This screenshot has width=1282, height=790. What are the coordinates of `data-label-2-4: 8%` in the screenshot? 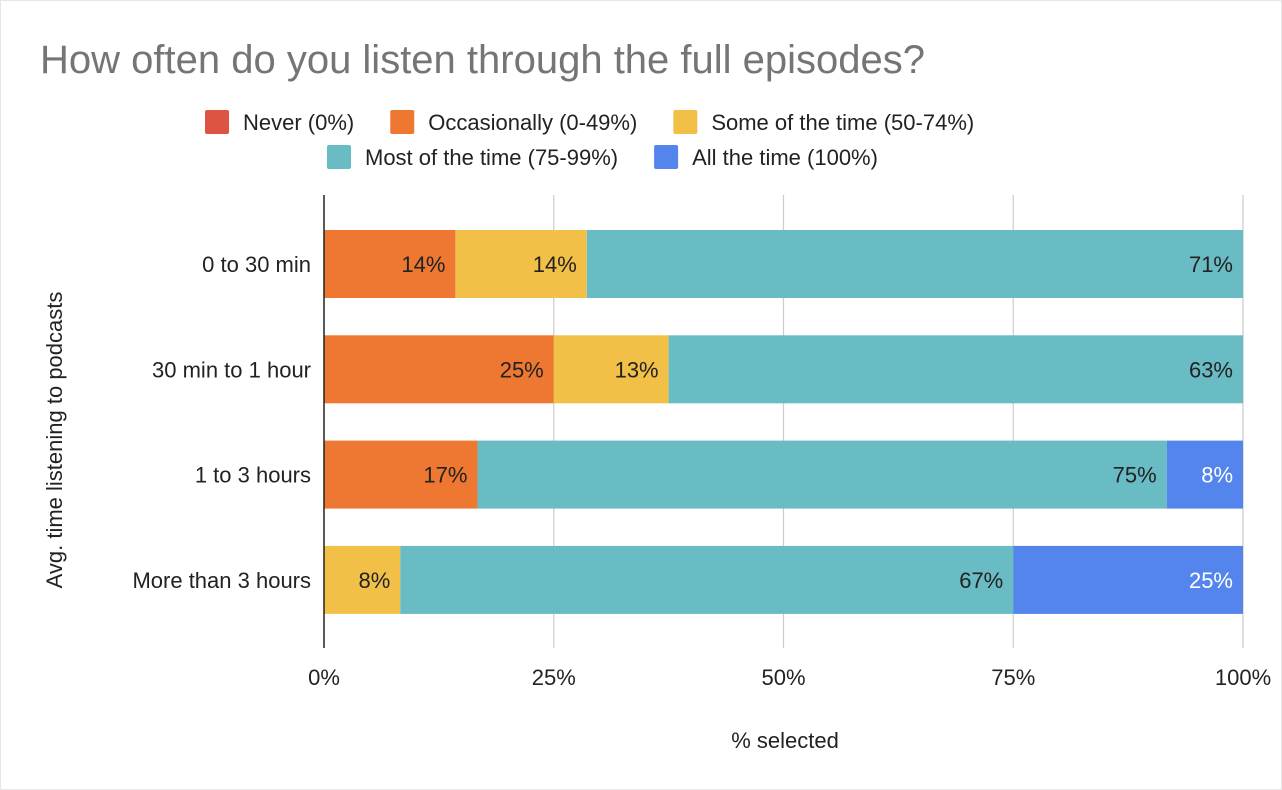 It's located at (1217, 475).